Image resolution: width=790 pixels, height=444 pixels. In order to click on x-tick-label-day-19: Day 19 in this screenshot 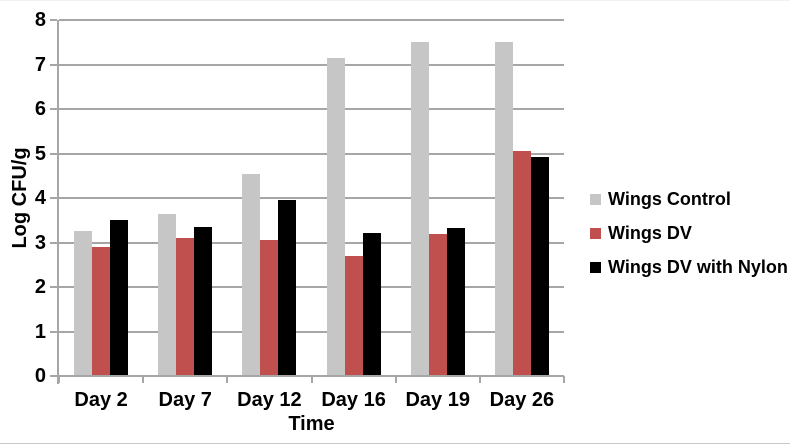, I will do `click(437, 400)`.